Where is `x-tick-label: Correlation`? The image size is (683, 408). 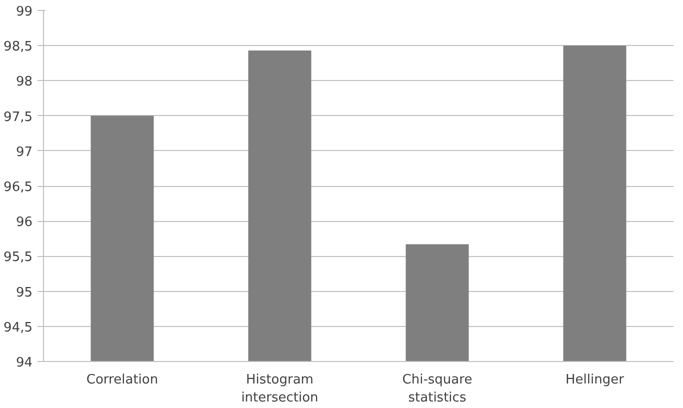 x-tick-label: Correlation is located at coordinates (122, 380).